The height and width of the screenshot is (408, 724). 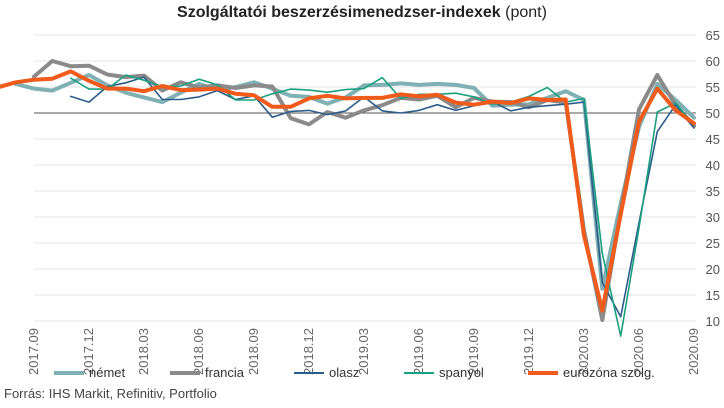 I want to click on y-tick-label: 45, so click(x=713, y=139).